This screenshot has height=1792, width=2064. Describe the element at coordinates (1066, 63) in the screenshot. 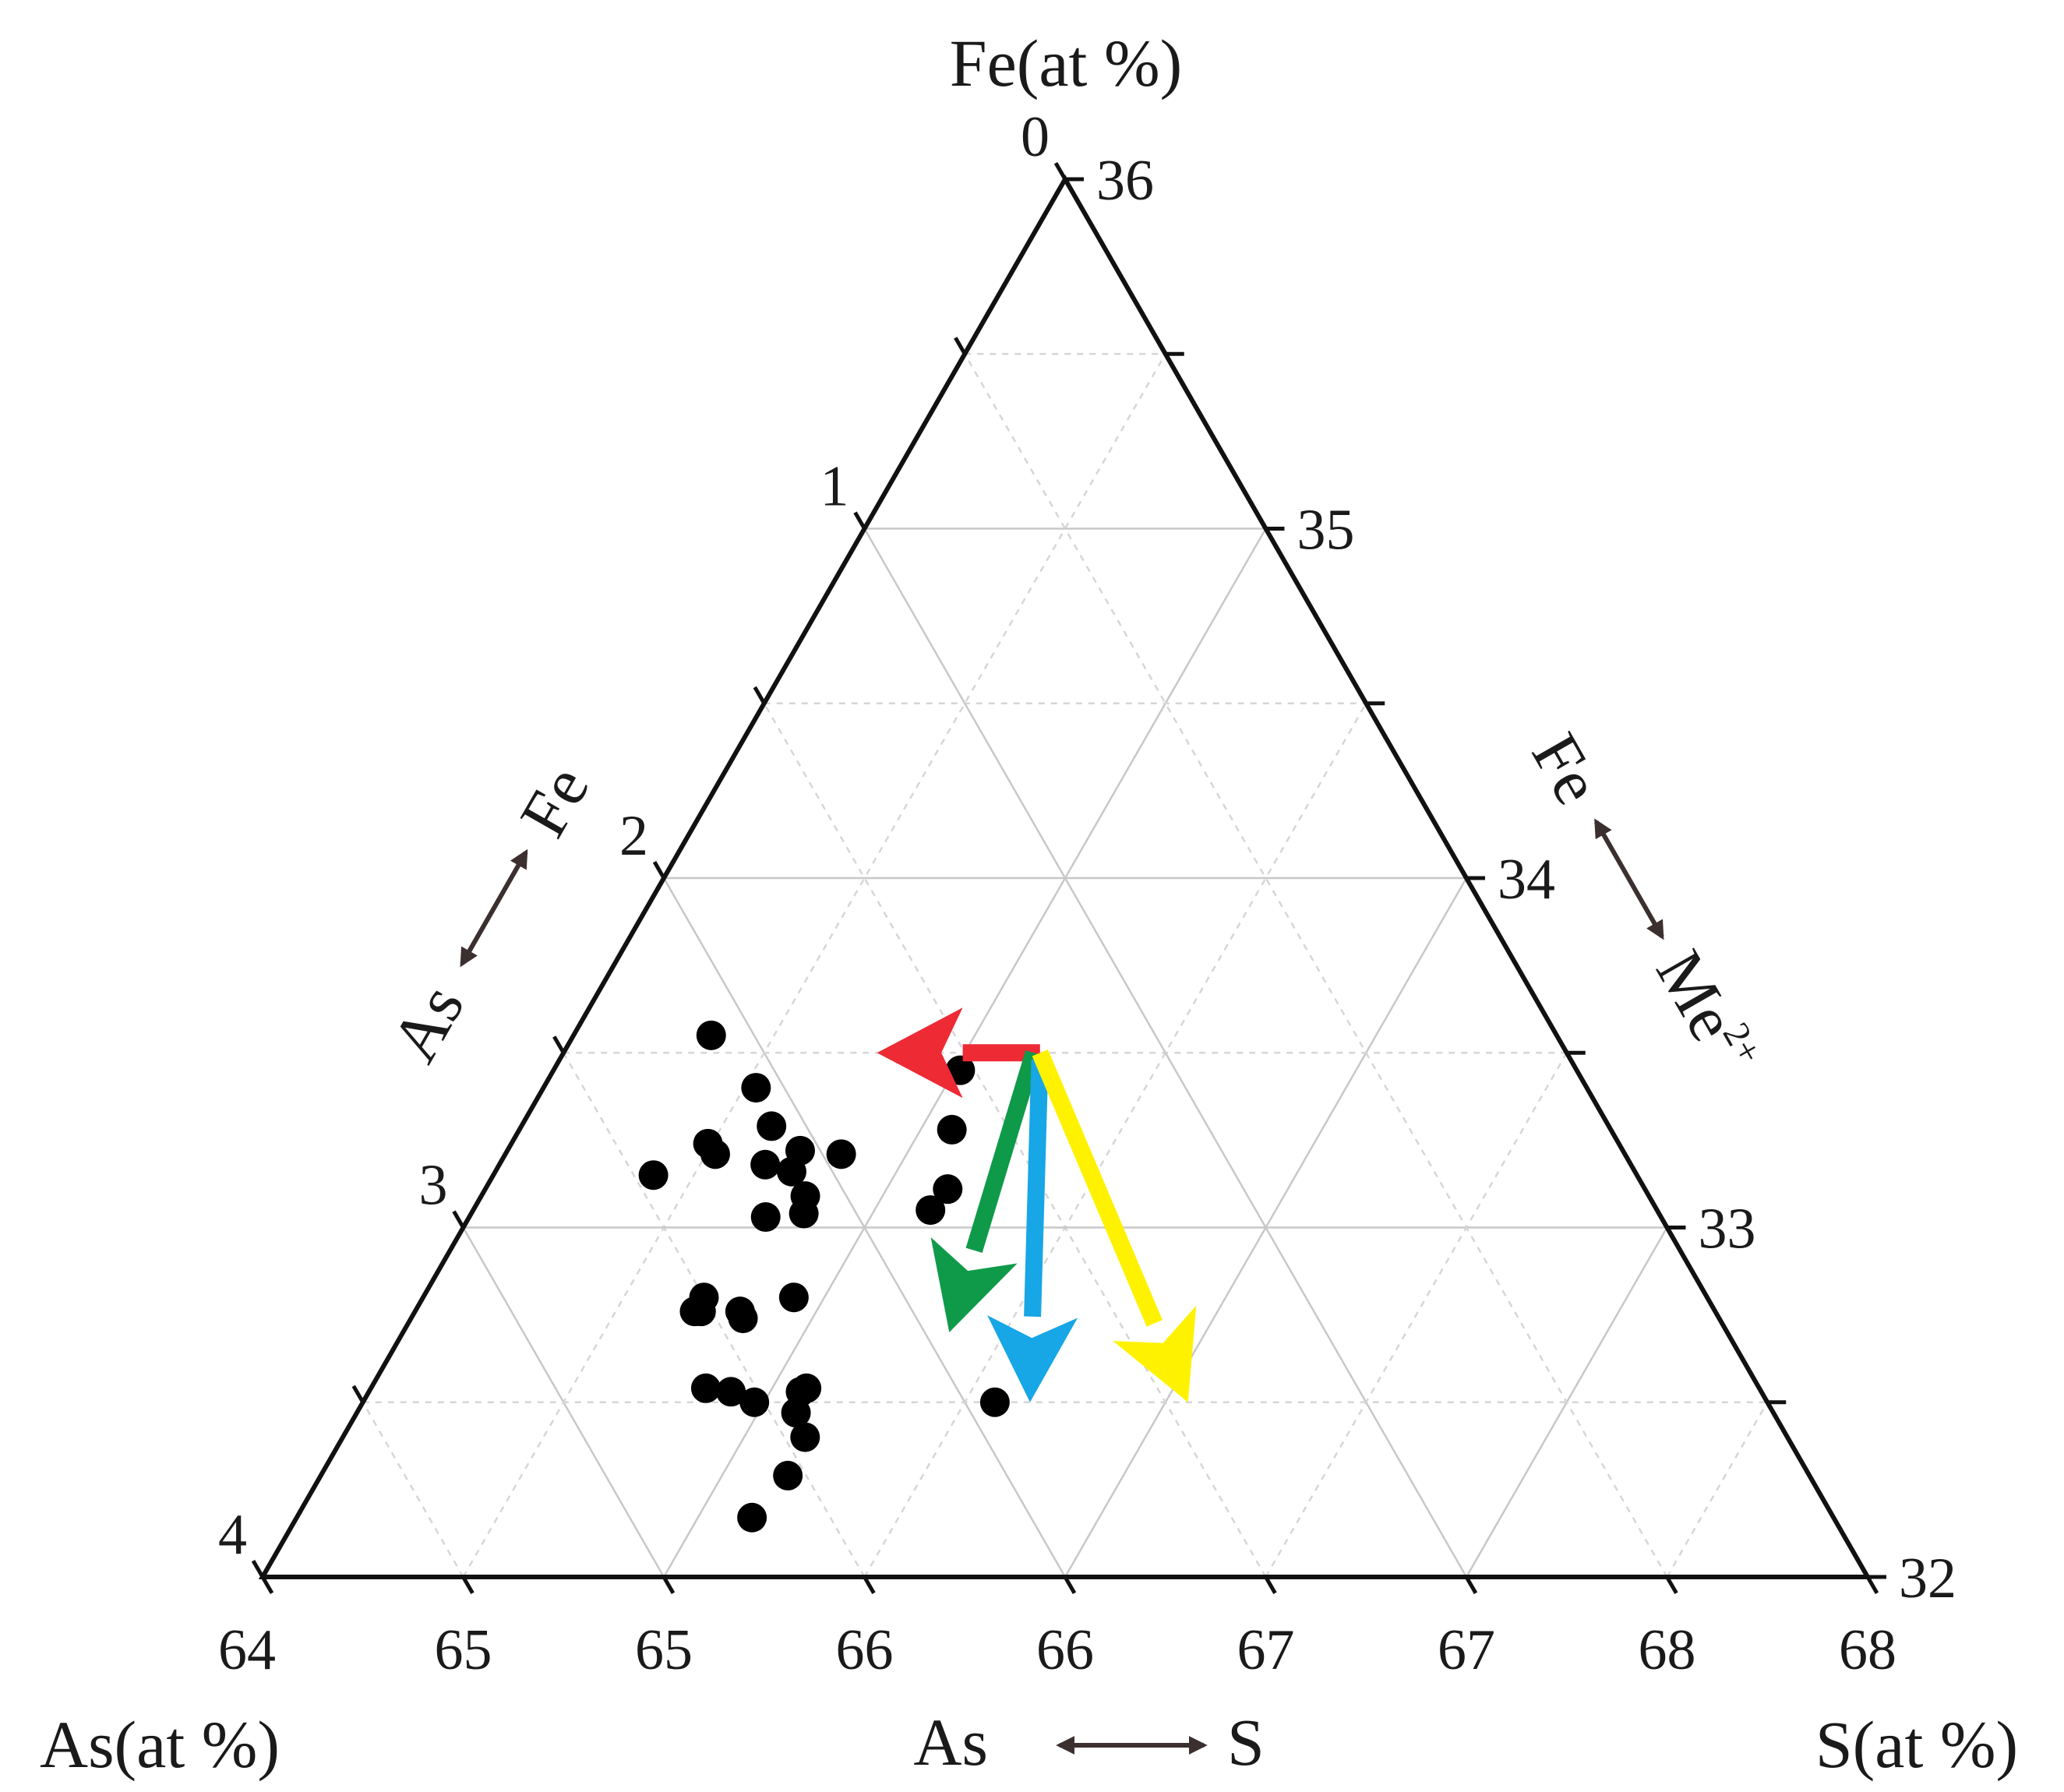

I see `fe-axis-title: Fe(at %)` at that location.